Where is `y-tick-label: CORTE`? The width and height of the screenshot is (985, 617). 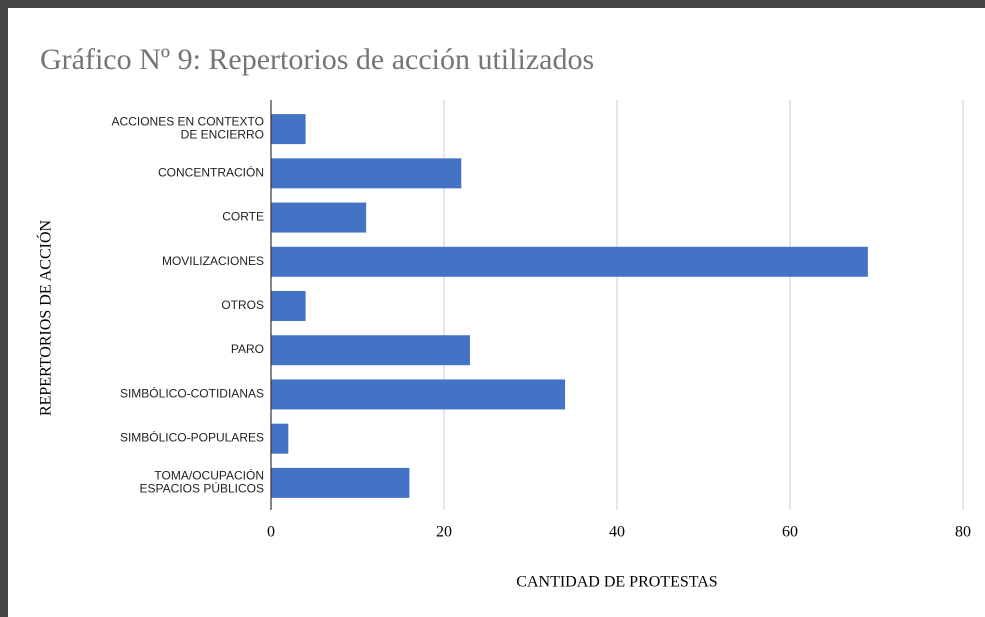
y-tick-label: CORTE is located at coordinates (243, 217).